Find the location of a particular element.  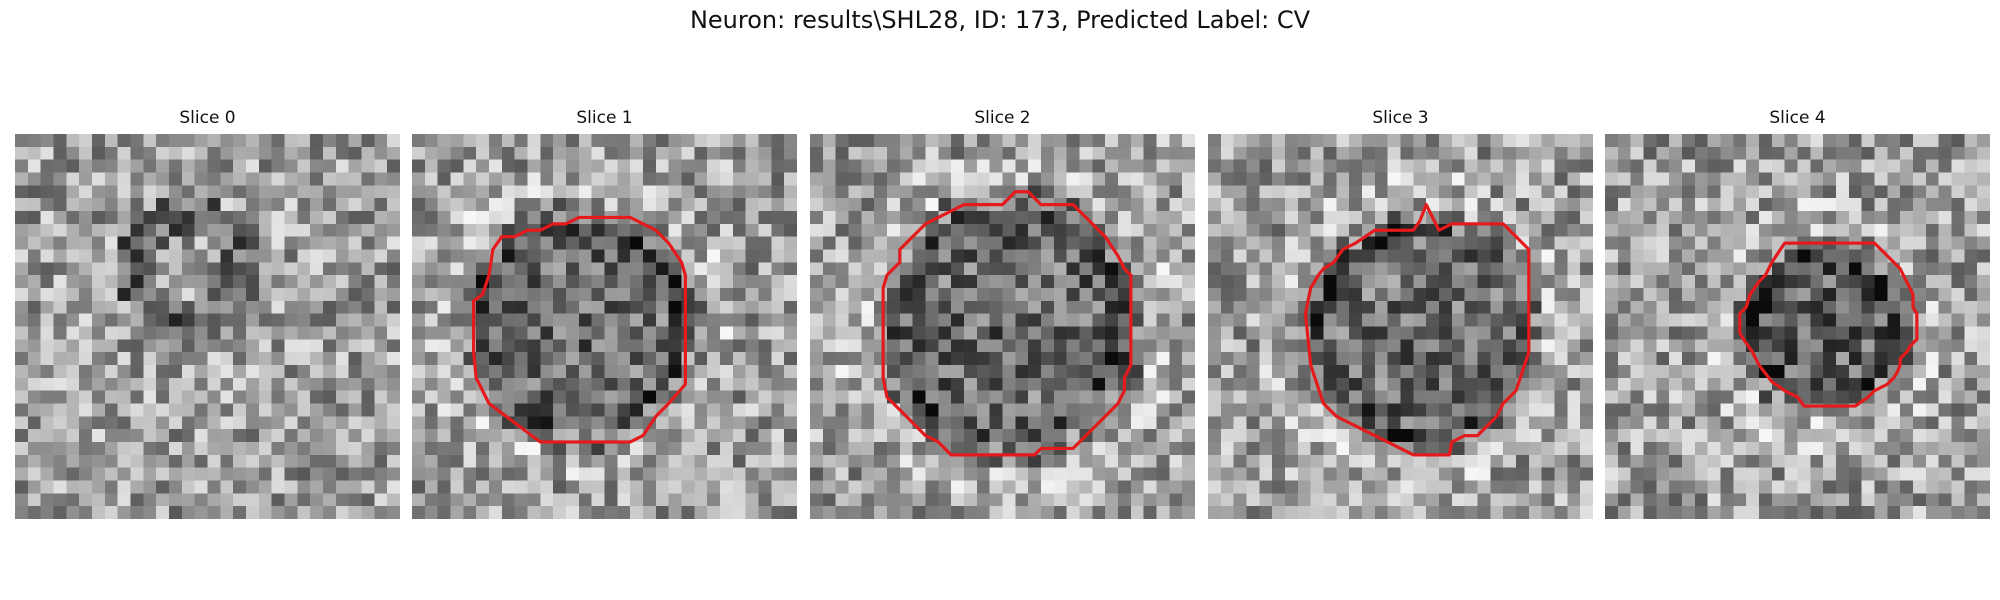

slice-title: Slice 1 is located at coordinates (604, 118).